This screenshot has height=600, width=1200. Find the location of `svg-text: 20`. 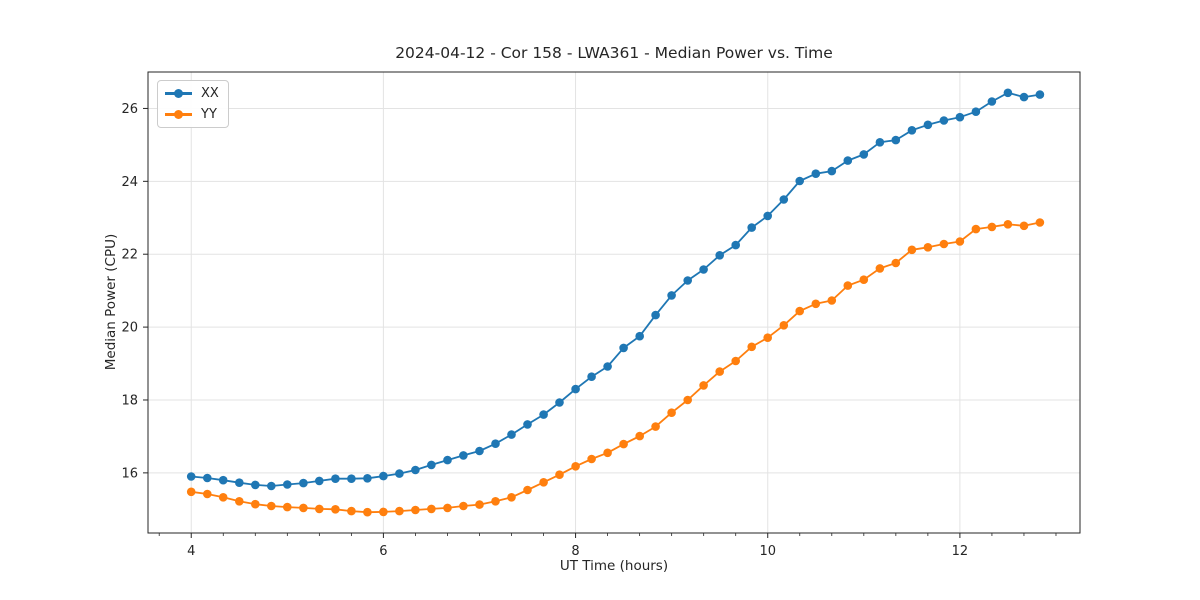

svg-text: 20 is located at coordinates (129, 328).